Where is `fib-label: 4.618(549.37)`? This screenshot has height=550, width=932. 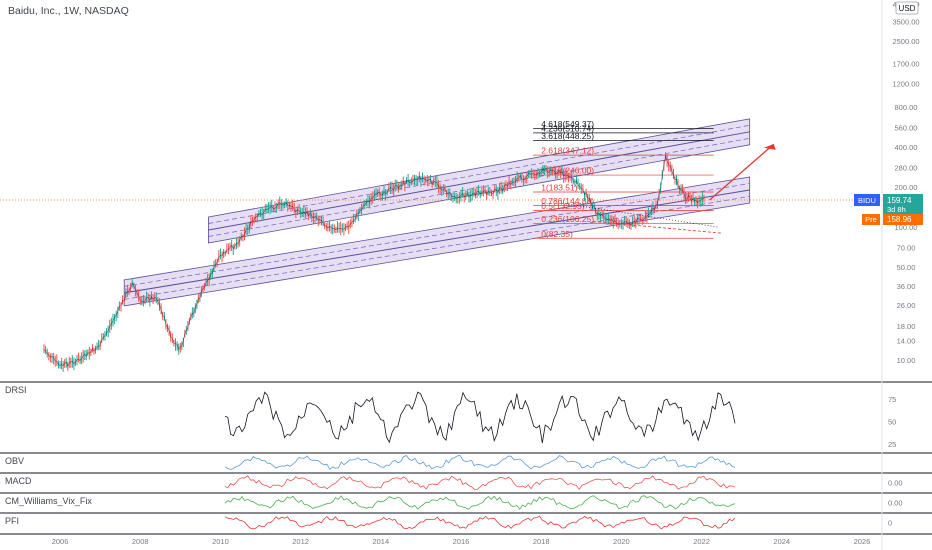 fib-label: 4.618(549.37) is located at coordinates (567, 124).